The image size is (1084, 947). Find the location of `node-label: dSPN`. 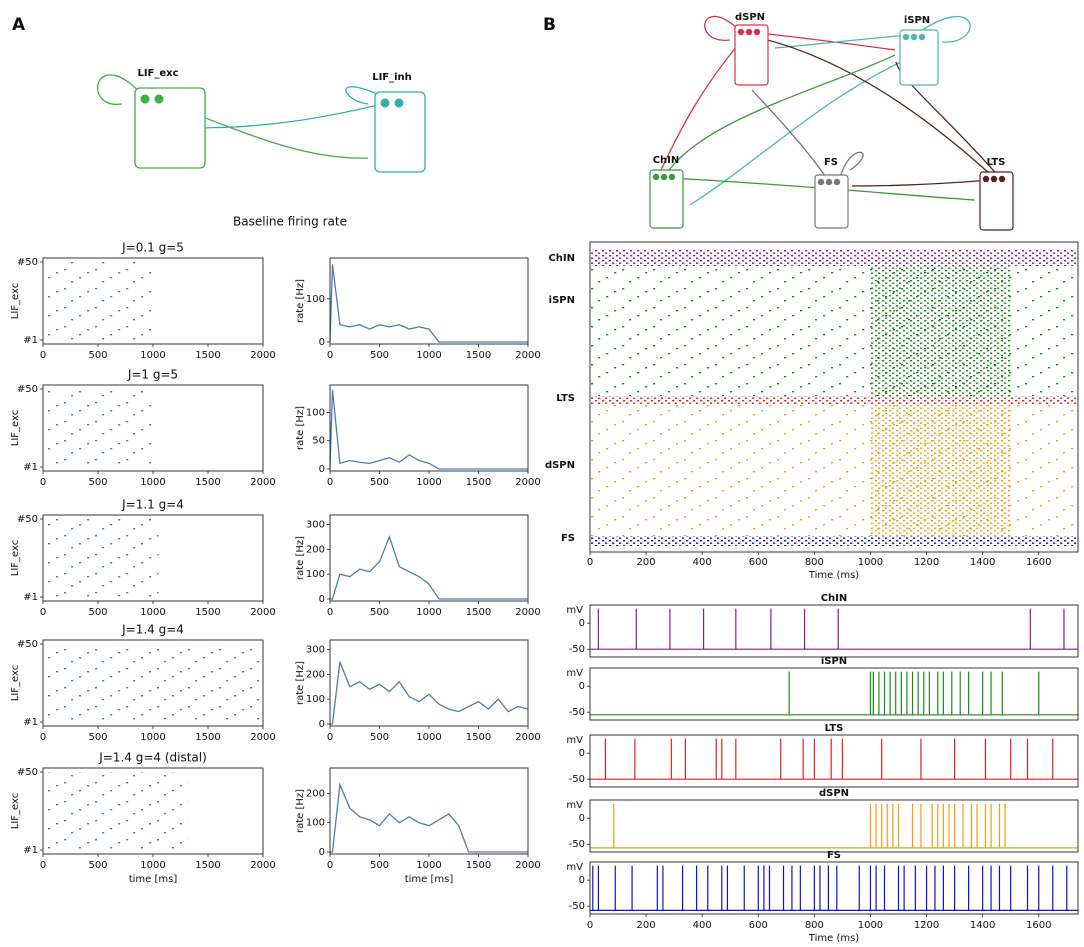

node-label: dSPN is located at coordinates (750, 17).